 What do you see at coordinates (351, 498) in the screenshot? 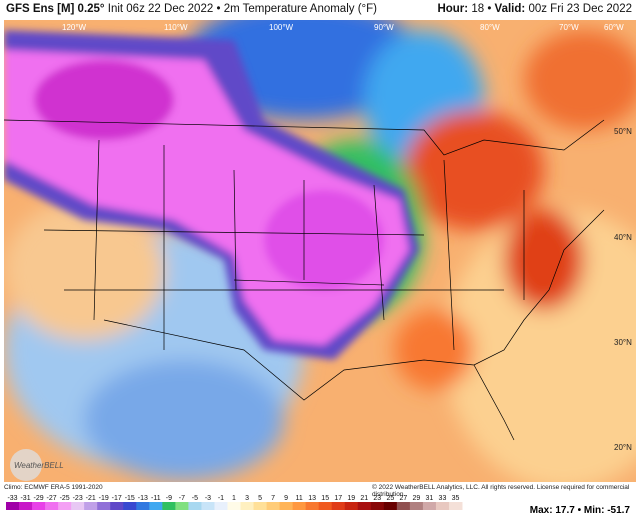
I see `colorbar-label: 19` at bounding box center [351, 498].